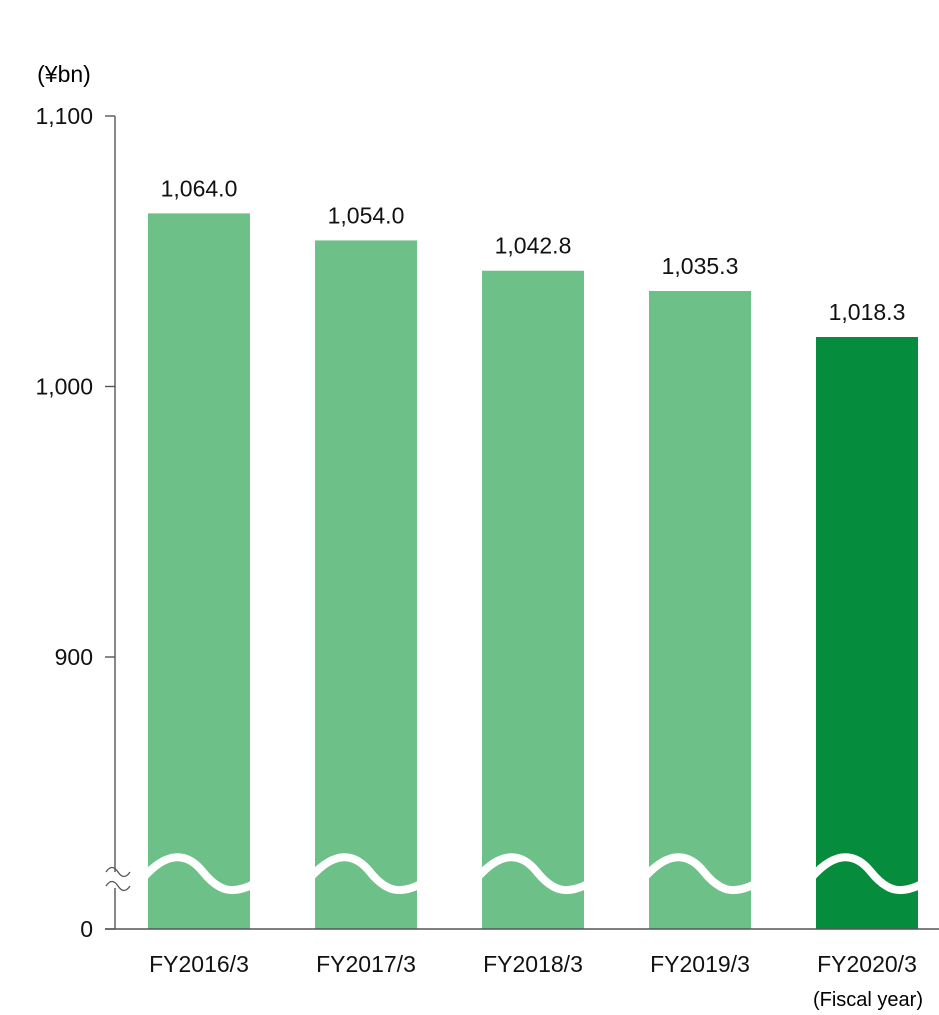 The height and width of the screenshot is (1015, 939). I want to click on category-label: FY2017/3, so click(366, 964).